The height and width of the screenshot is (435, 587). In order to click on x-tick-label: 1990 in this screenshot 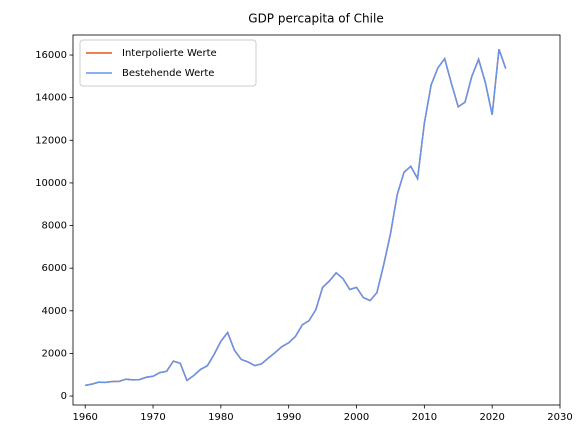, I will do `click(288, 417)`.